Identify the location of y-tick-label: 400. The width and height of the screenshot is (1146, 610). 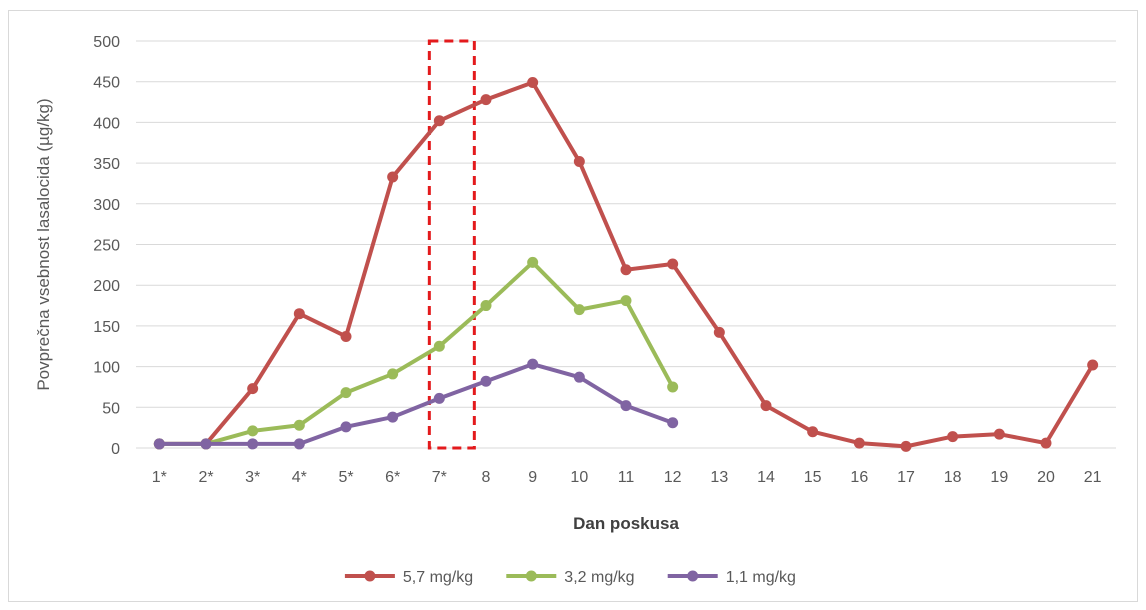
(106, 123).